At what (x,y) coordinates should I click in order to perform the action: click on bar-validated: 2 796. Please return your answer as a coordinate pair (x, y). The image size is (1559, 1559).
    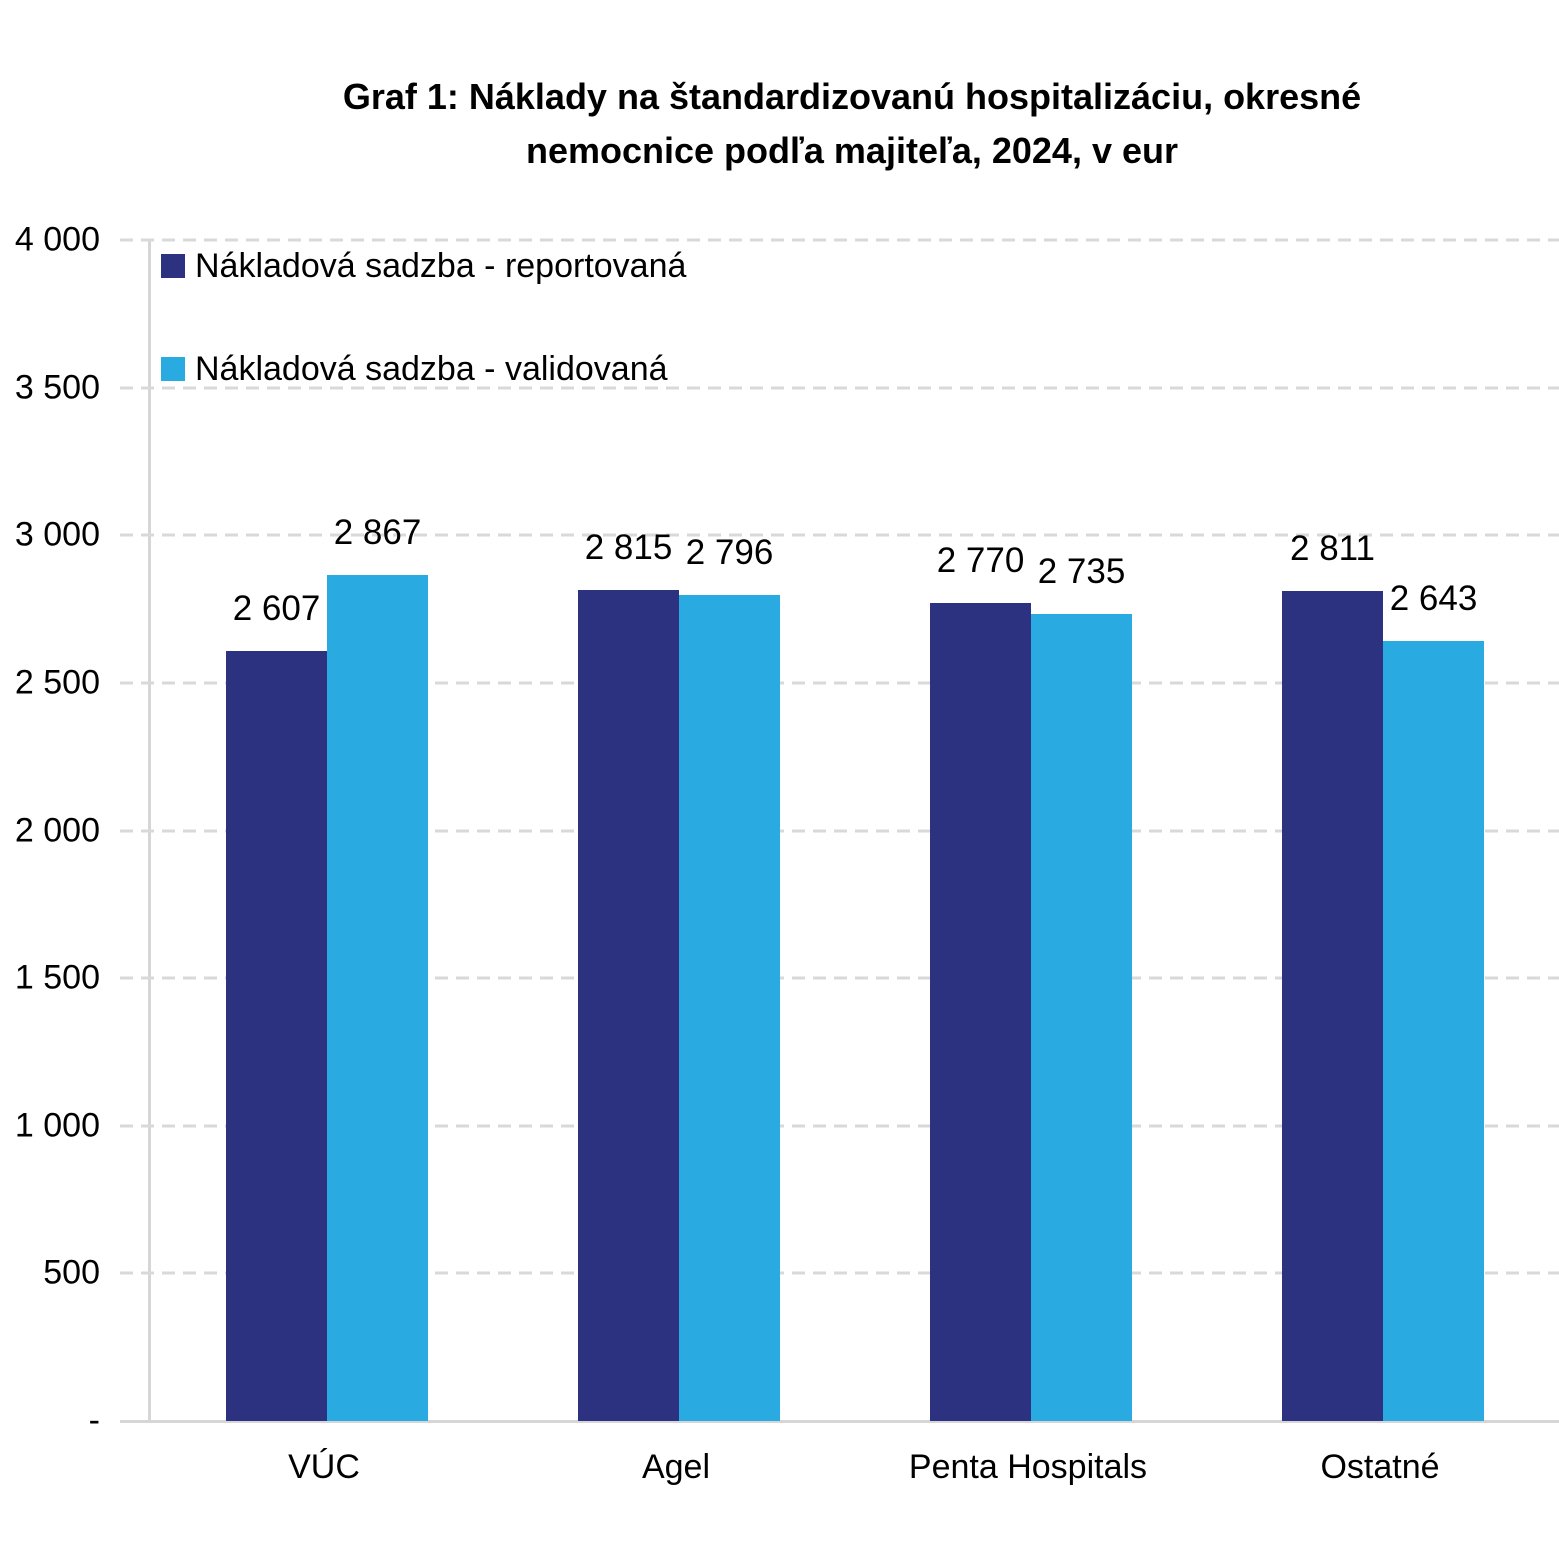
    Looking at the image, I should click on (729, 977).